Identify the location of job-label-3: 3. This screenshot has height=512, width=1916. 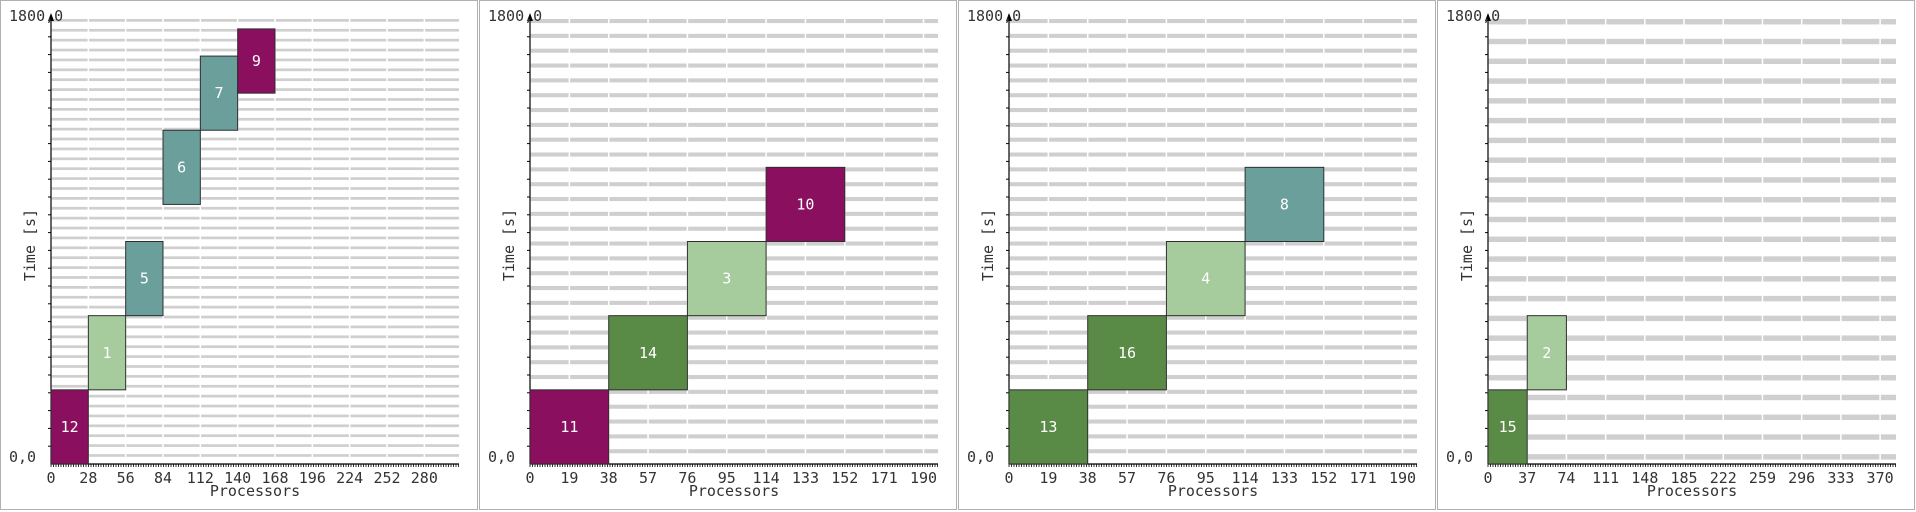
(726, 279).